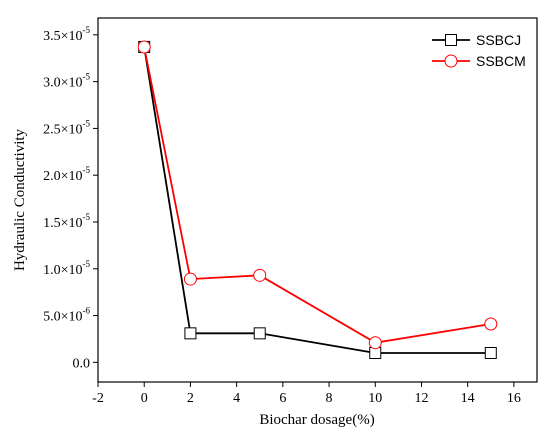 Image resolution: width=550 pixels, height=434 pixels. What do you see at coordinates (498, 40) in the screenshot?
I see `legend-label: SSBCJ` at bounding box center [498, 40].